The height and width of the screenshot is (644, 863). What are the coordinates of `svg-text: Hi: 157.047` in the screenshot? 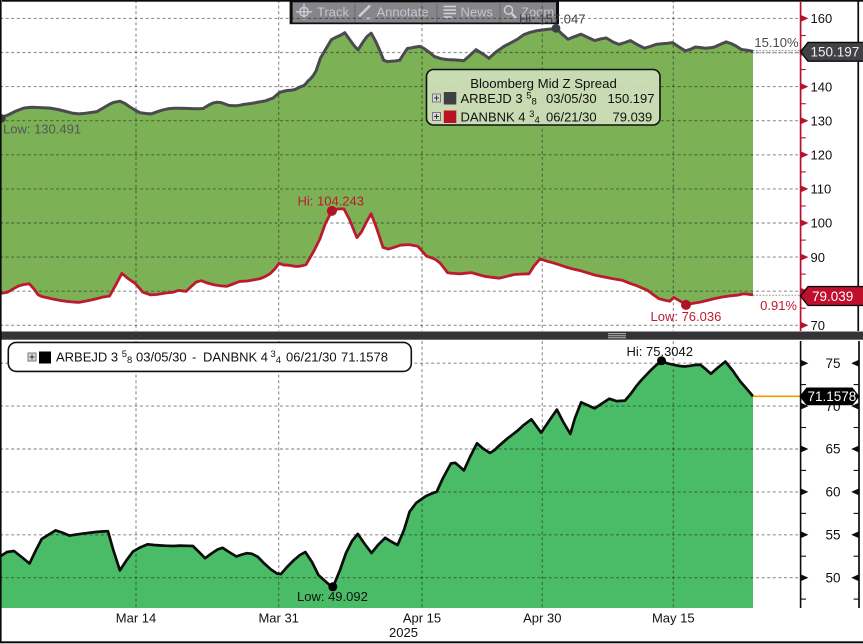 It's located at (552, 18).